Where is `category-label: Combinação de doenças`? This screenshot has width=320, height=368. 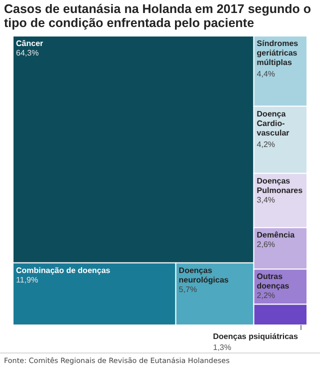
category-label: Combinação de doenças is located at coordinates (63, 270).